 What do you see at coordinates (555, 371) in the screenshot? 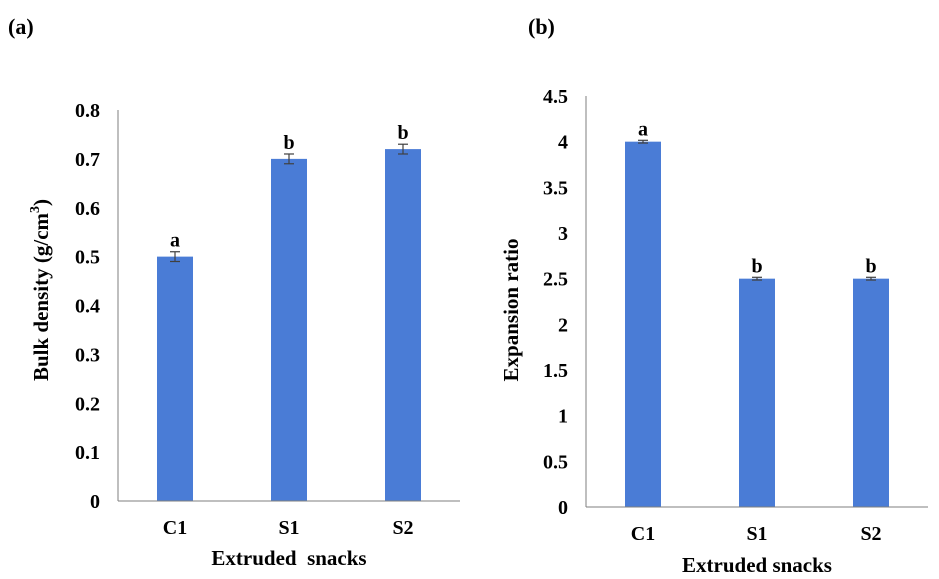
I see `y-tick-label: 1.5` at bounding box center [555, 371].